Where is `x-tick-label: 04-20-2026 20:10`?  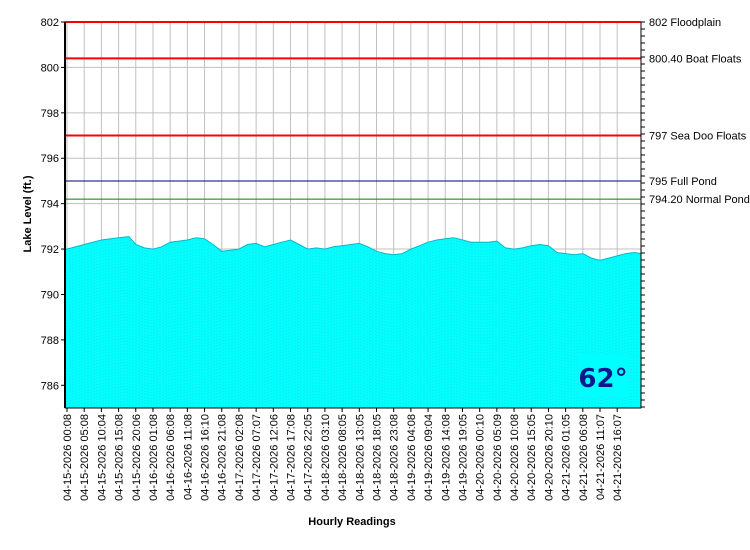
x-tick-label: 04-20-2026 20:10 is located at coordinates (549, 457).